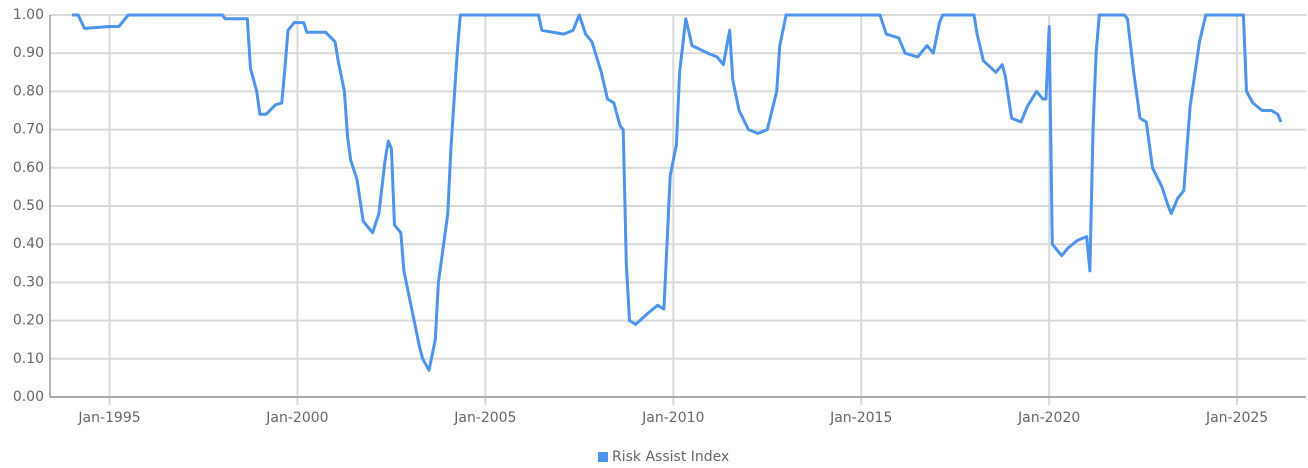  Describe the element at coordinates (1048, 418) in the screenshot. I see `x-tick-label: Jan-2020` at that location.